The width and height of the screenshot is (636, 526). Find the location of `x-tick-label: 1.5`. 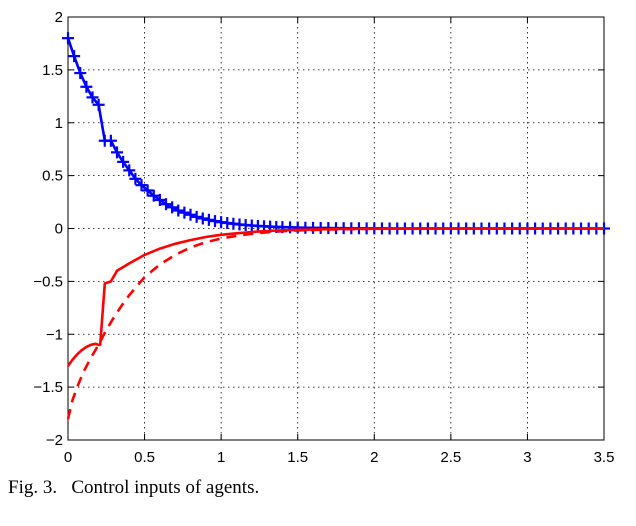

x-tick-label: 1.5 is located at coordinates (297, 457).